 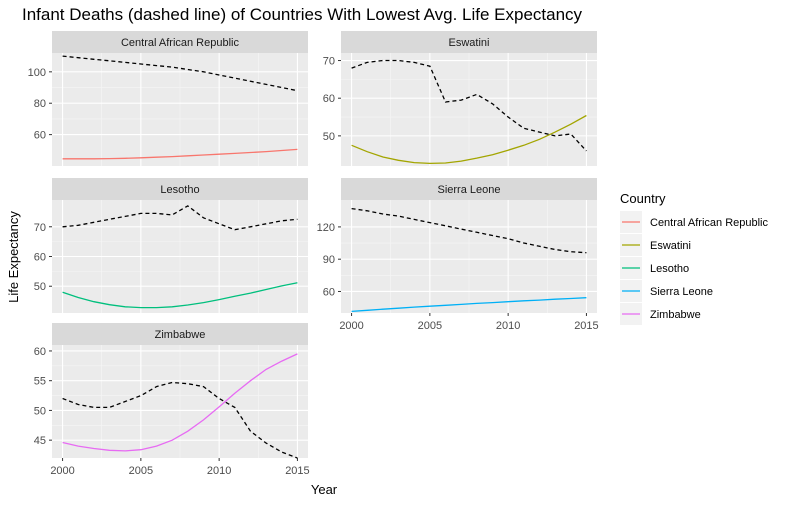 I want to click on y-tick-label: 100, so click(x=37, y=73).